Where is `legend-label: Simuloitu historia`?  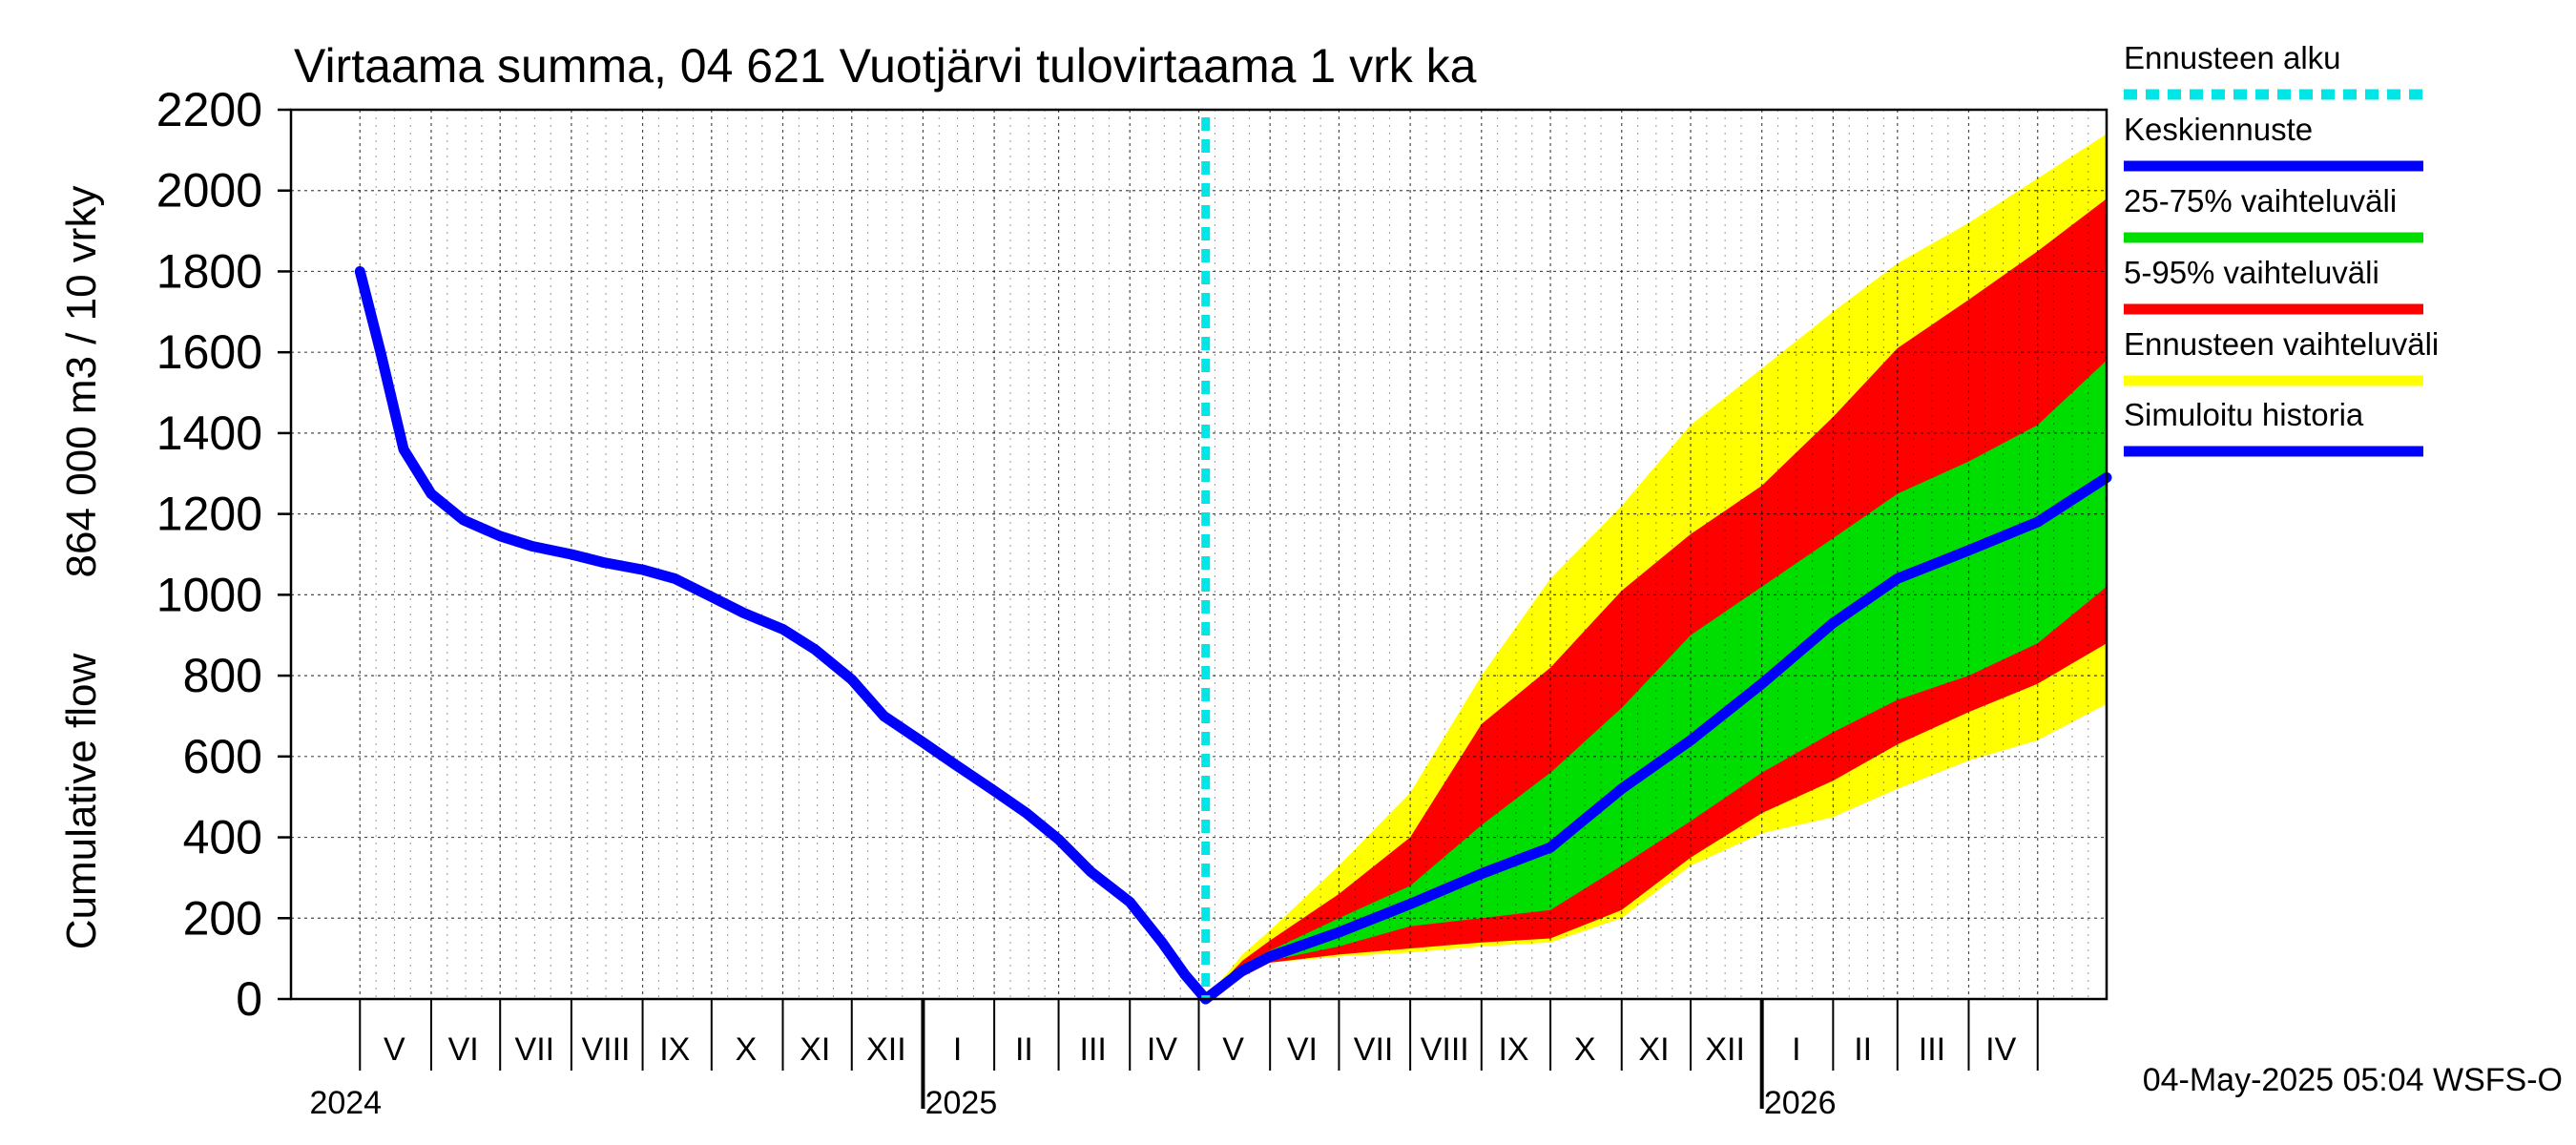
legend-label: Simuloitu historia is located at coordinates (2244, 415).